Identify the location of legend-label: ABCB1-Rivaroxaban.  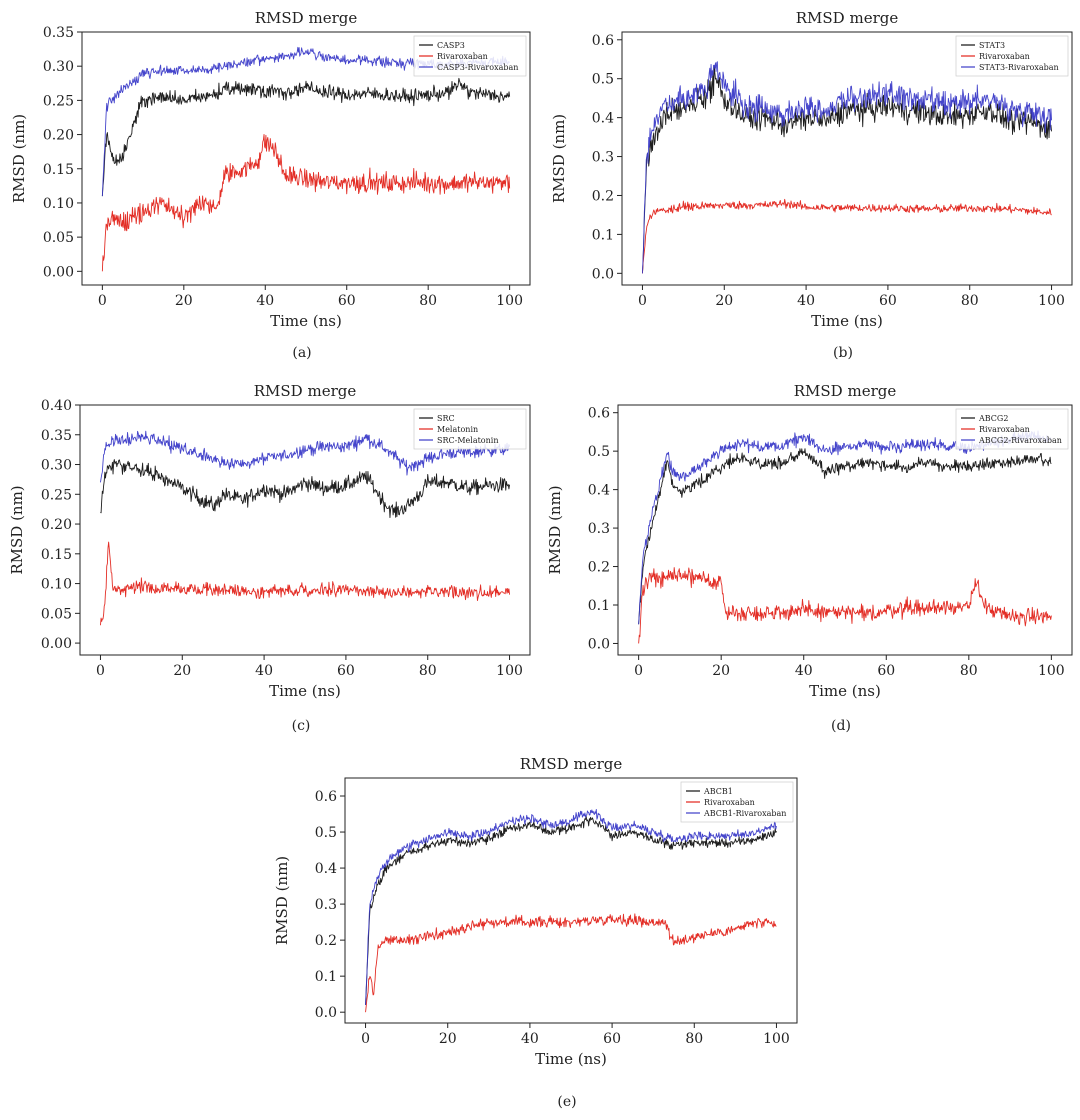
(744, 813).